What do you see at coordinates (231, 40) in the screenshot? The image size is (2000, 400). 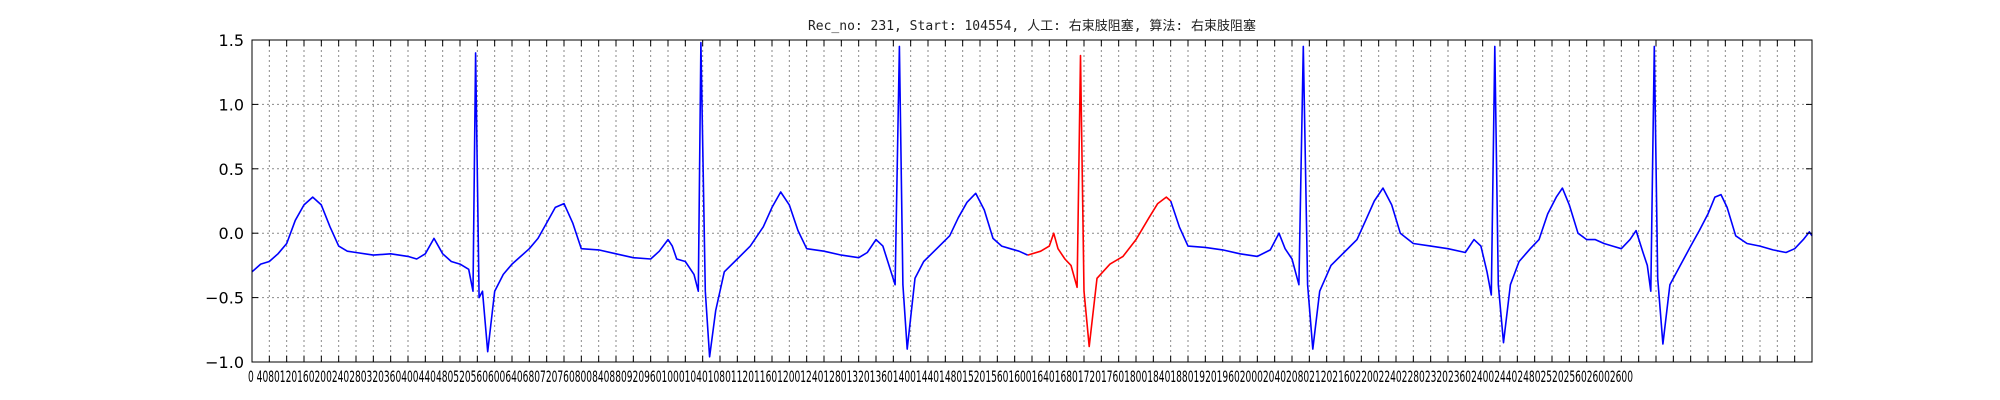 I see `y-tick-label: 1.5` at bounding box center [231, 40].